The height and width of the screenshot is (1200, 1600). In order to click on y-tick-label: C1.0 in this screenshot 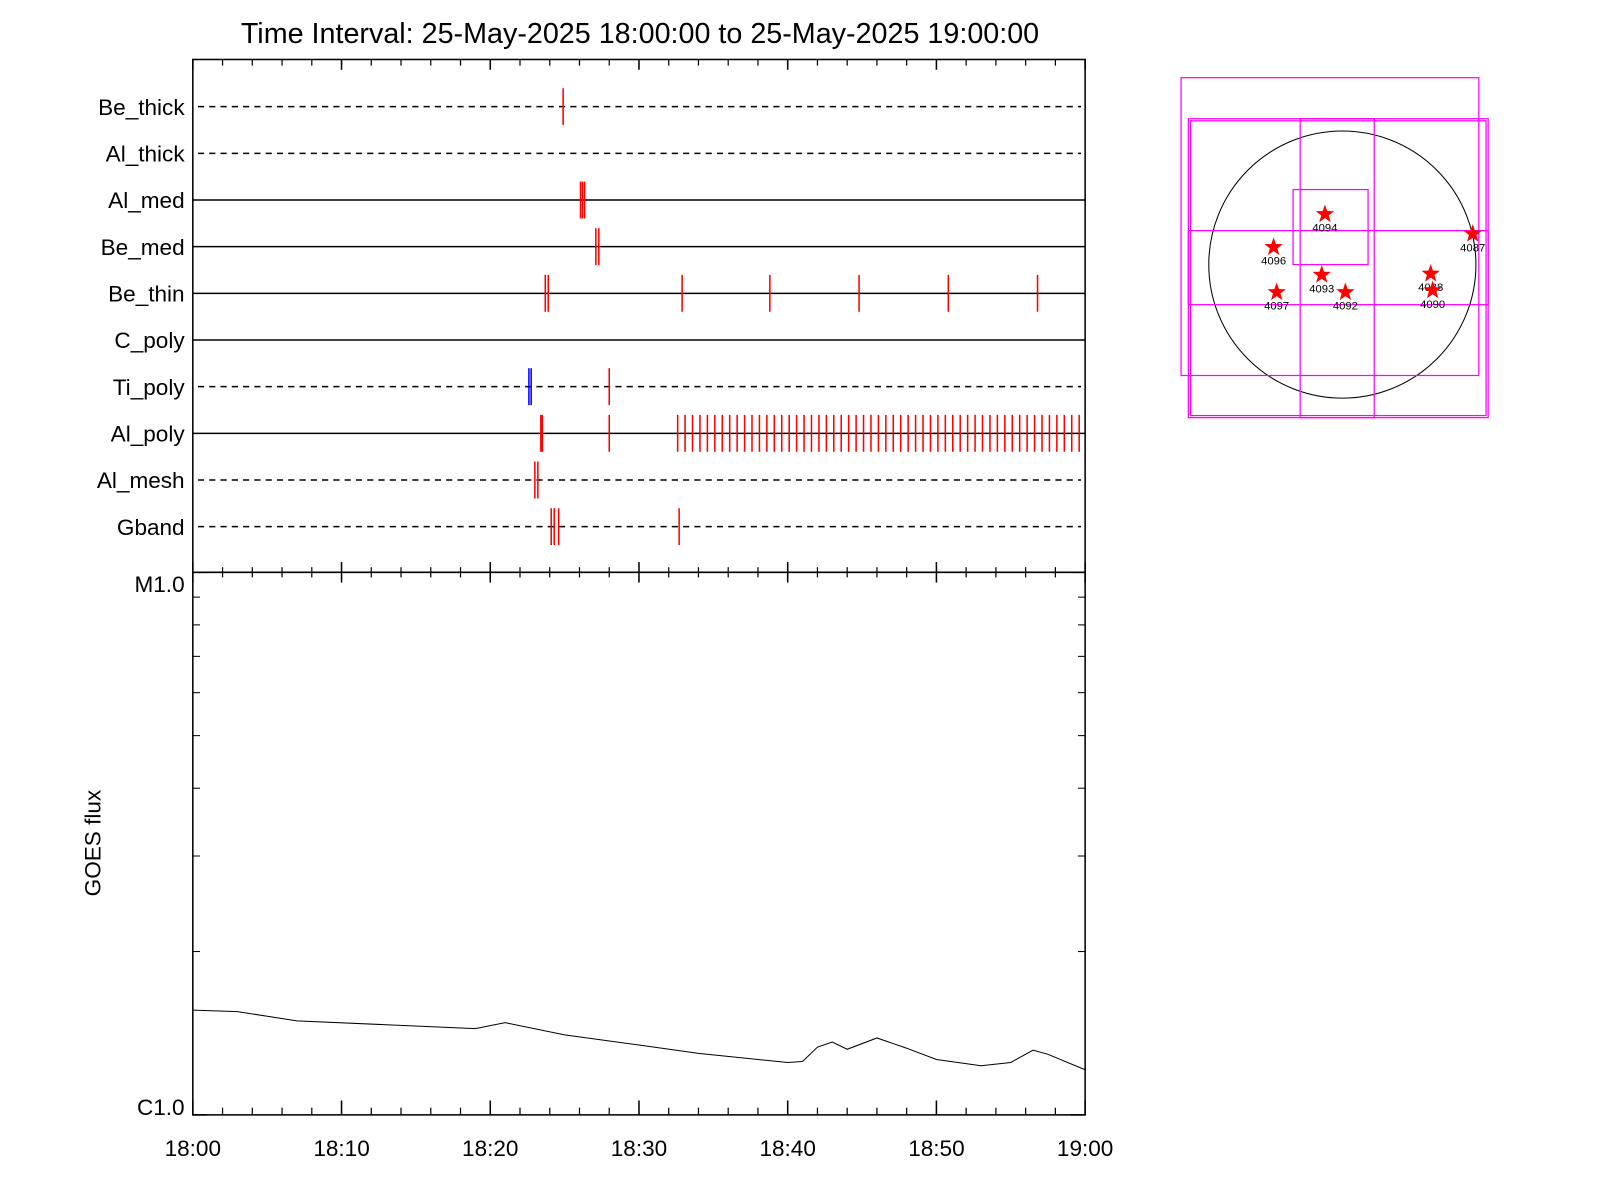, I will do `click(161, 1107)`.